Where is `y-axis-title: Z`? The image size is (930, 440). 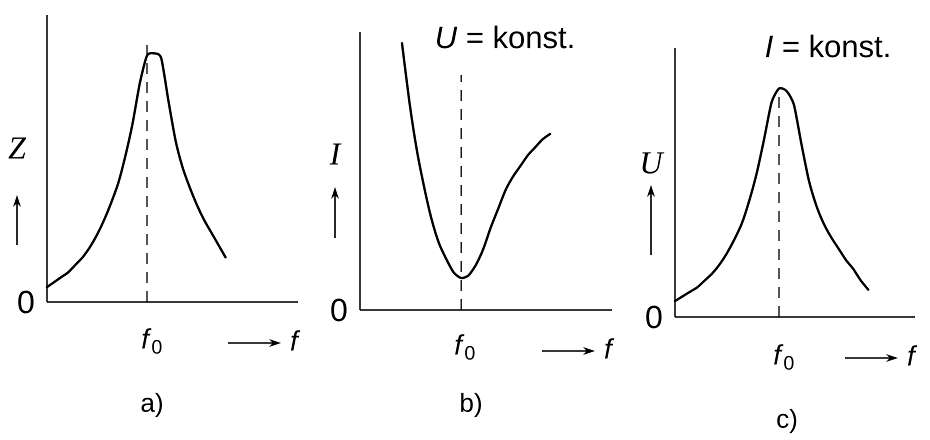 y-axis-title: Z is located at coordinates (17, 148).